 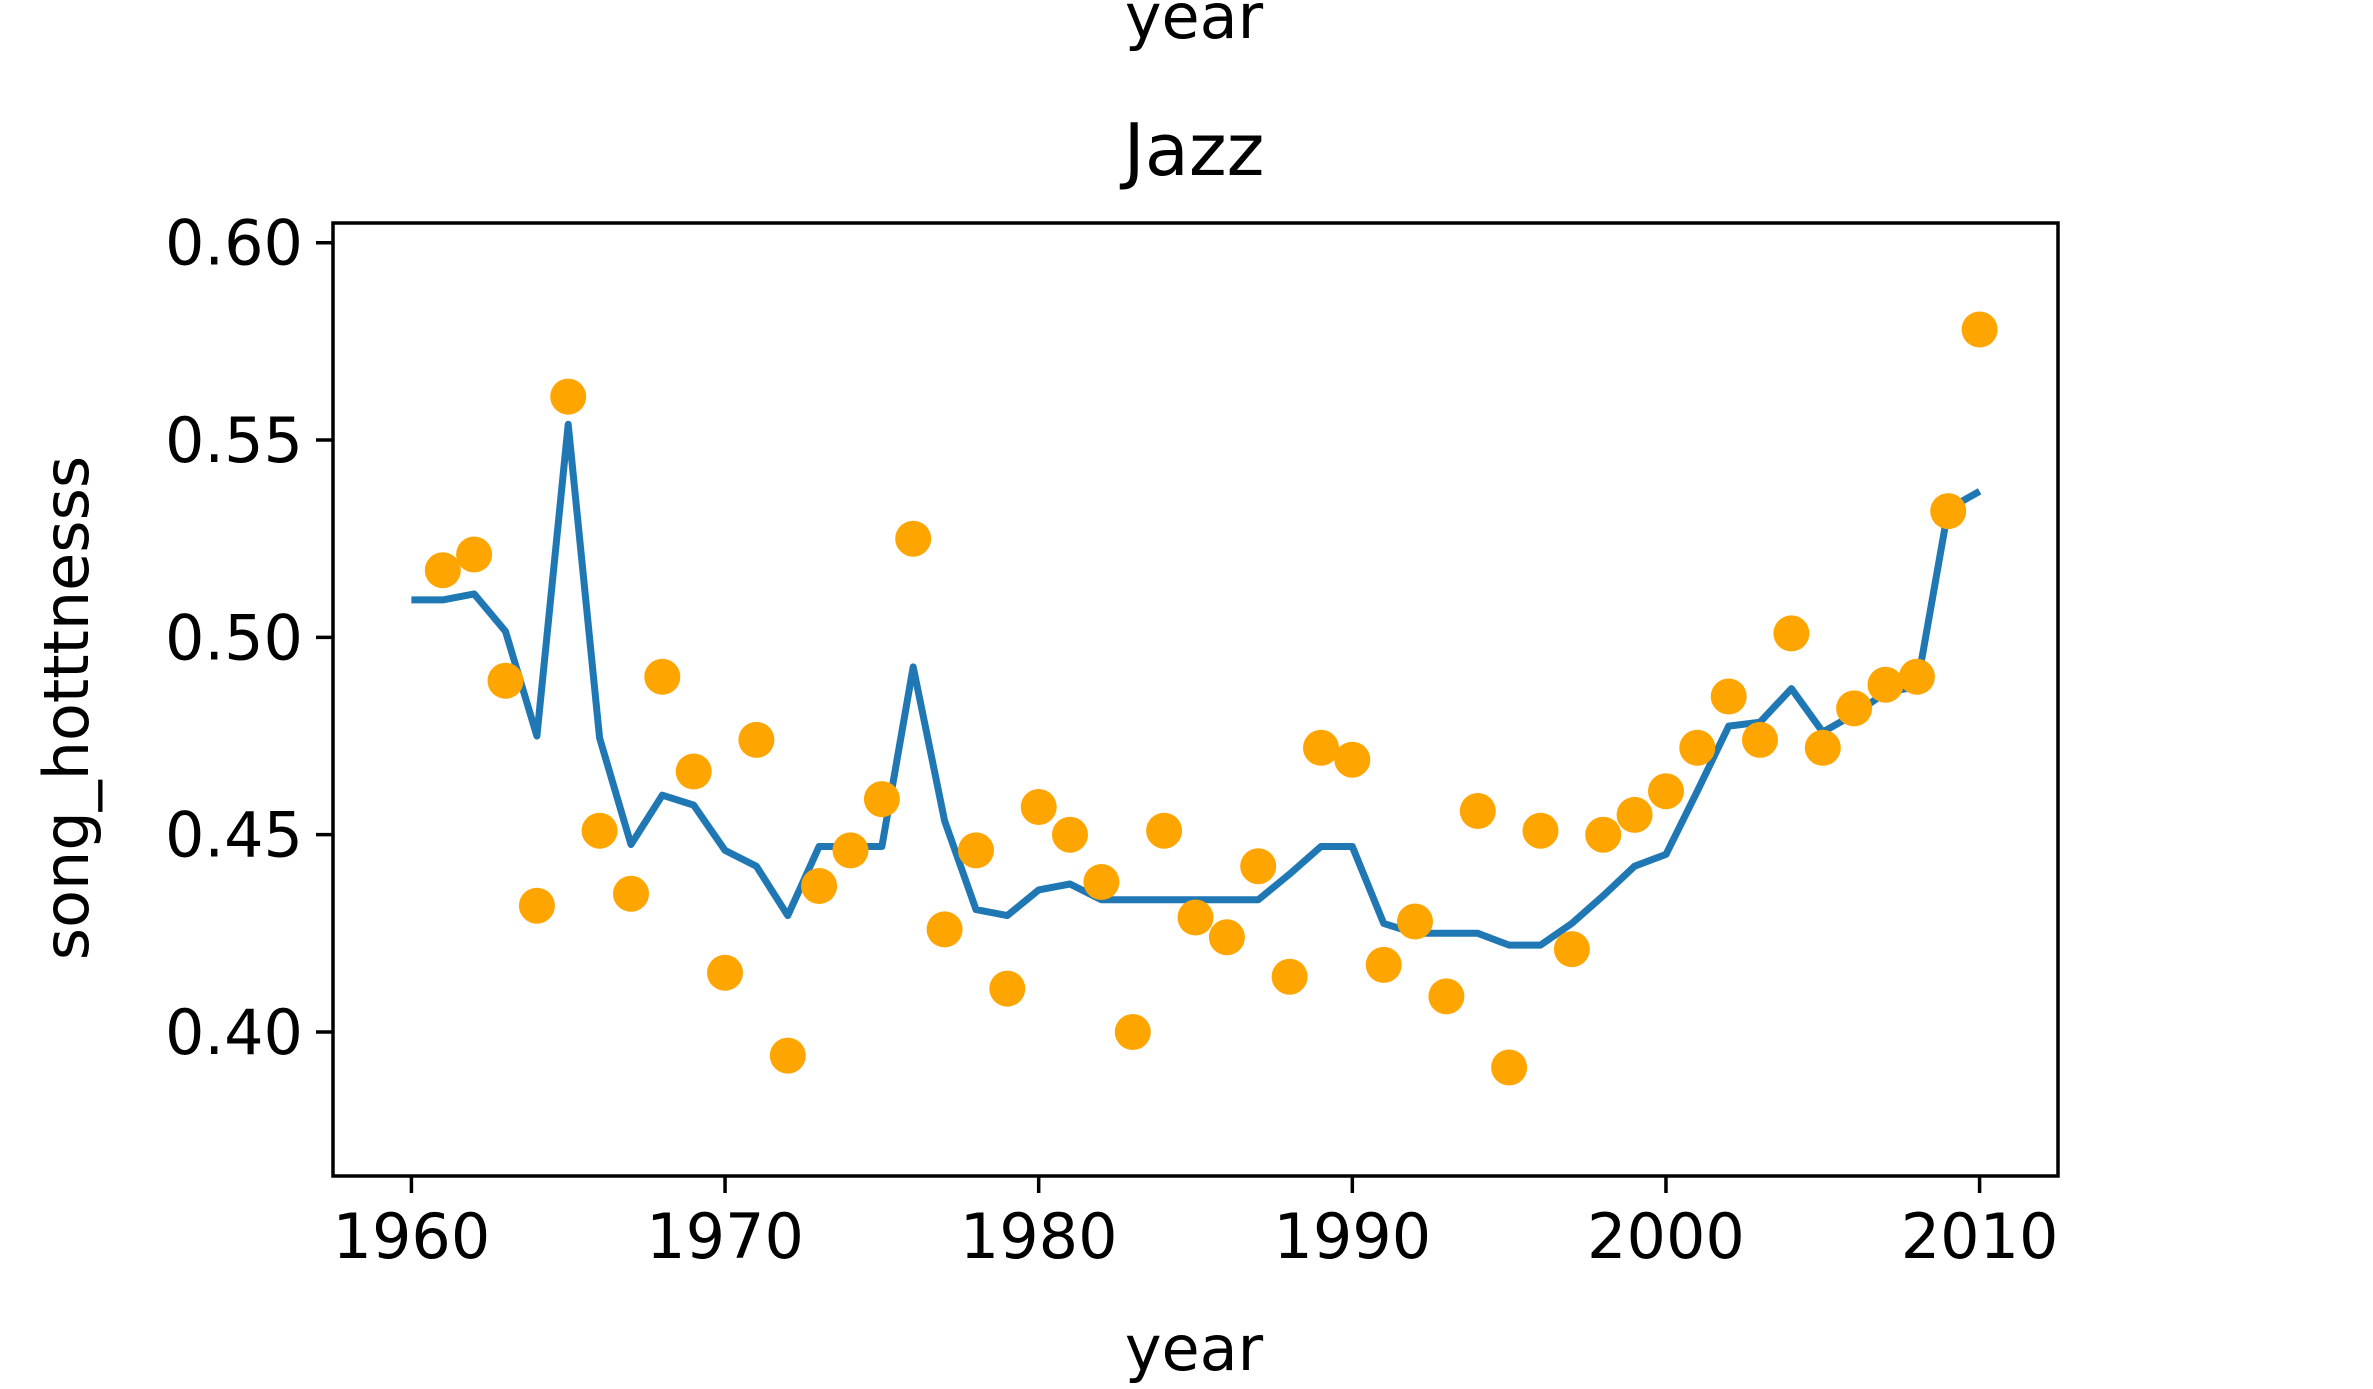 What do you see at coordinates (1980, 1236) in the screenshot?
I see `x-tick-label: 2010` at bounding box center [1980, 1236].